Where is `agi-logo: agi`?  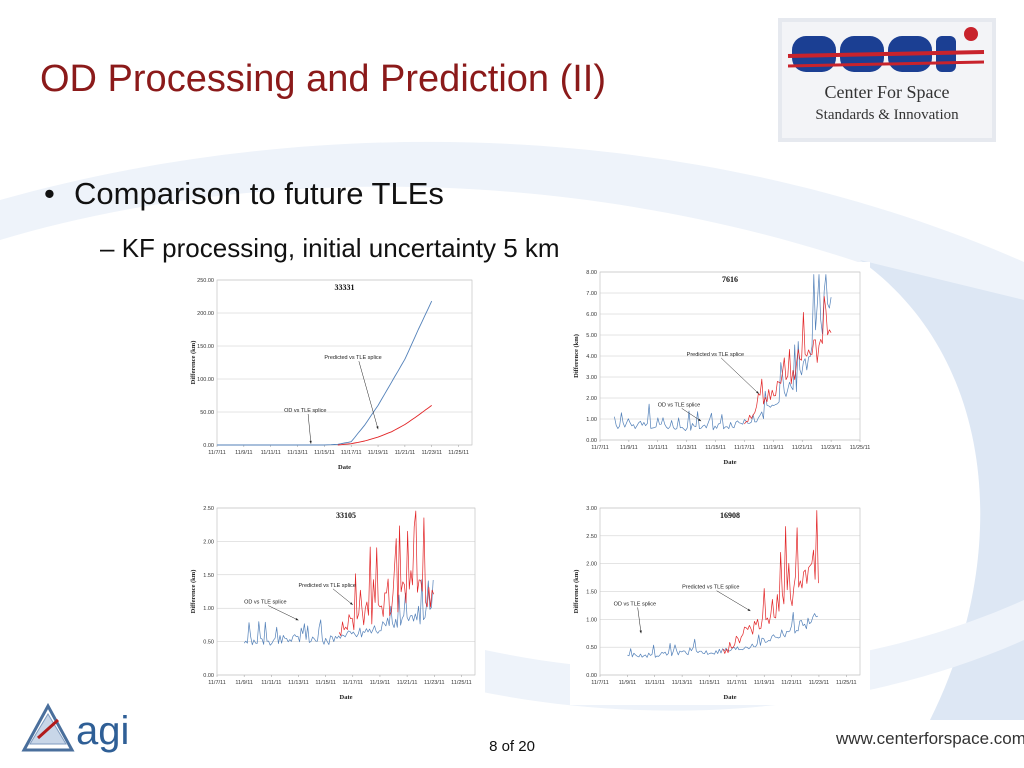 agi-logo: agi is located at coordinates (75, 727).